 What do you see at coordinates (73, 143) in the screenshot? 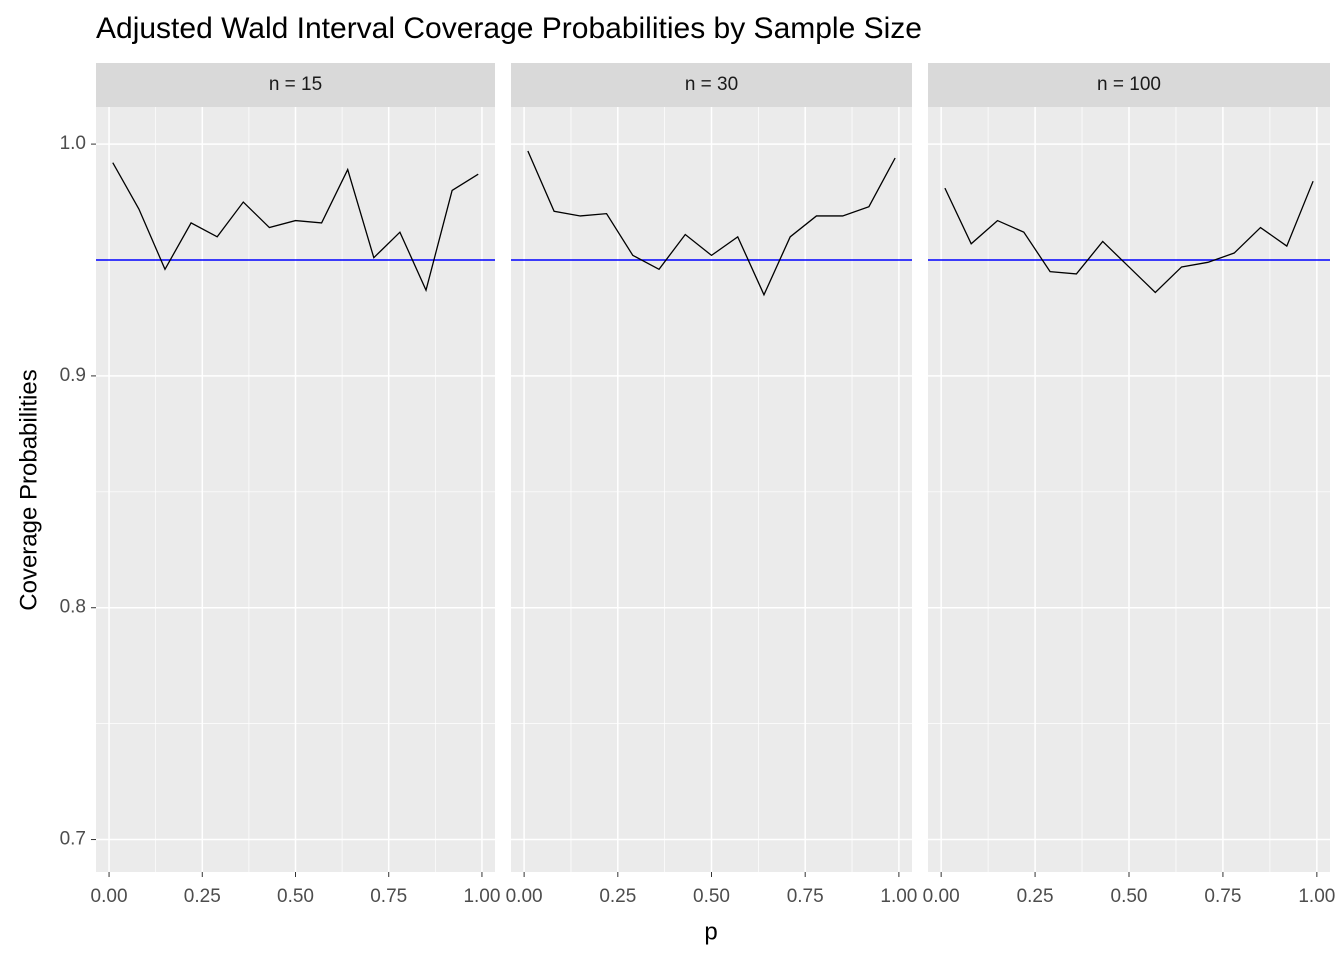
I see `y-tick-label: 1.0` at bounding box center [73, 143].